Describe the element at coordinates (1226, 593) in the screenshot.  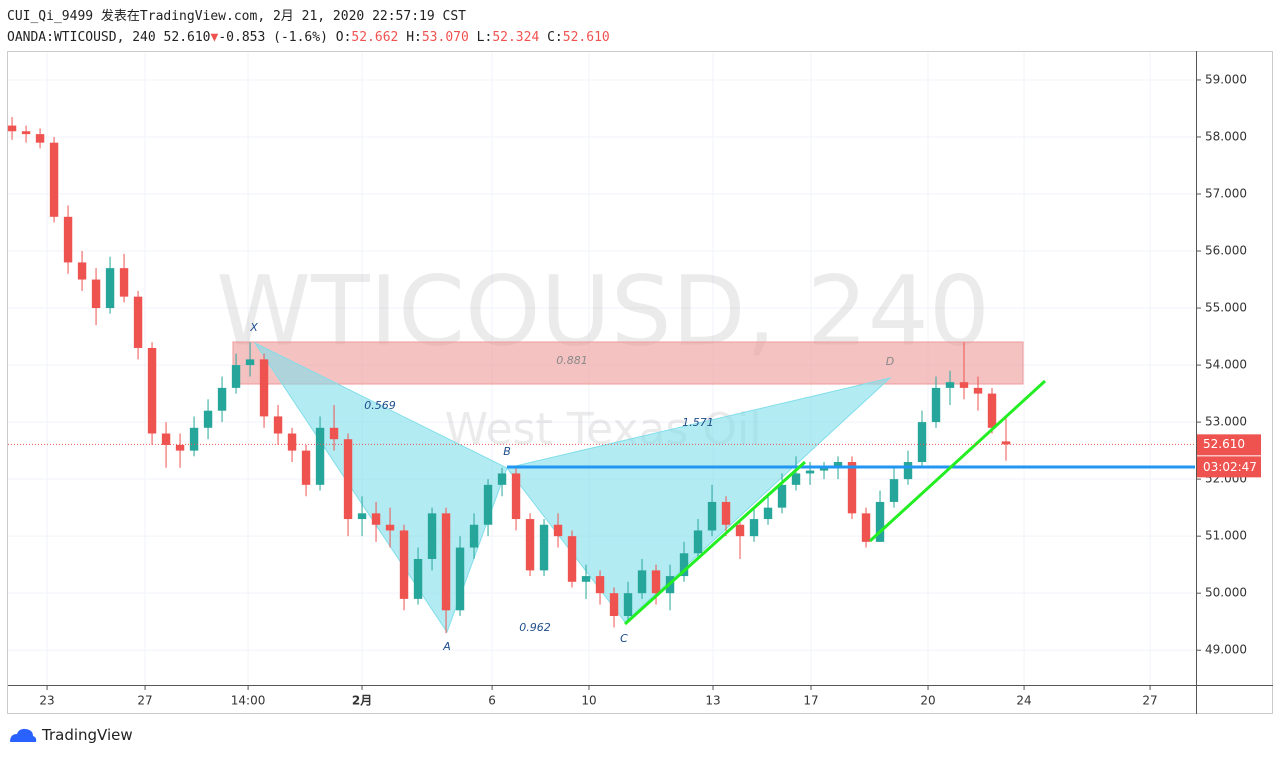
I see `y-tick-label: 50.000` at that location.